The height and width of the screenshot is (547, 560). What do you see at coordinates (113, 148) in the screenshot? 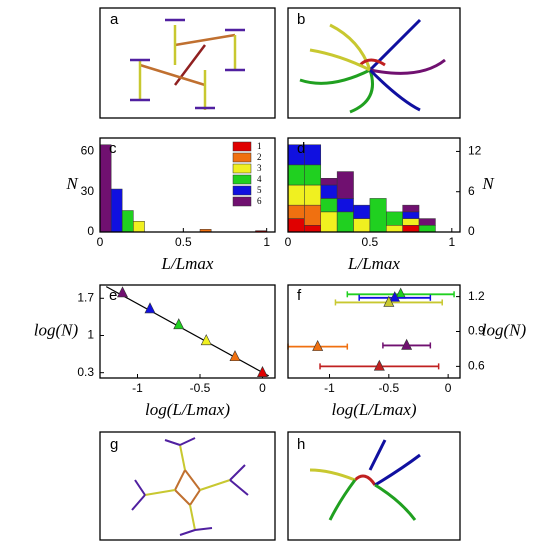
I see `panel-label: c` at bounding box center [113, 148].